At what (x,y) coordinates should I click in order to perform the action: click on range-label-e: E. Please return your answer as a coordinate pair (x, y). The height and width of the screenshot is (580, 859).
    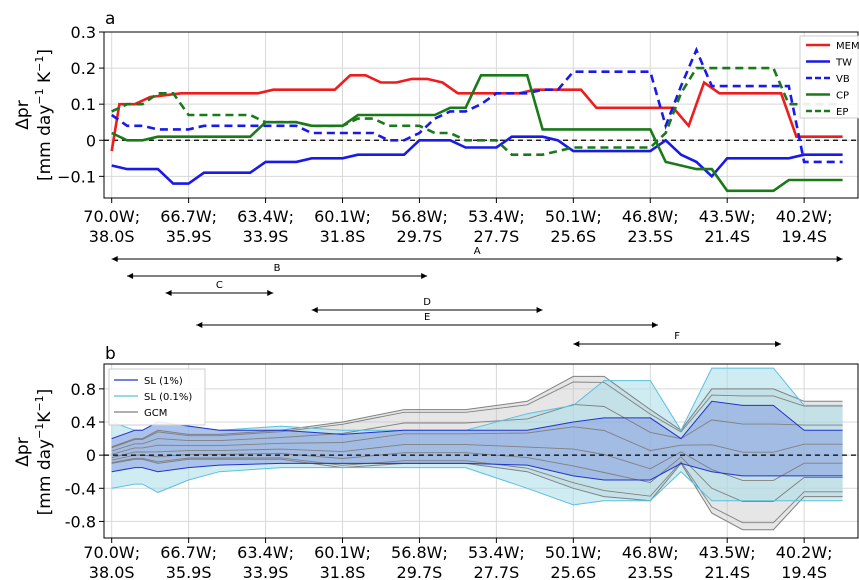
    Looking at the image, I should click on (427, 317).